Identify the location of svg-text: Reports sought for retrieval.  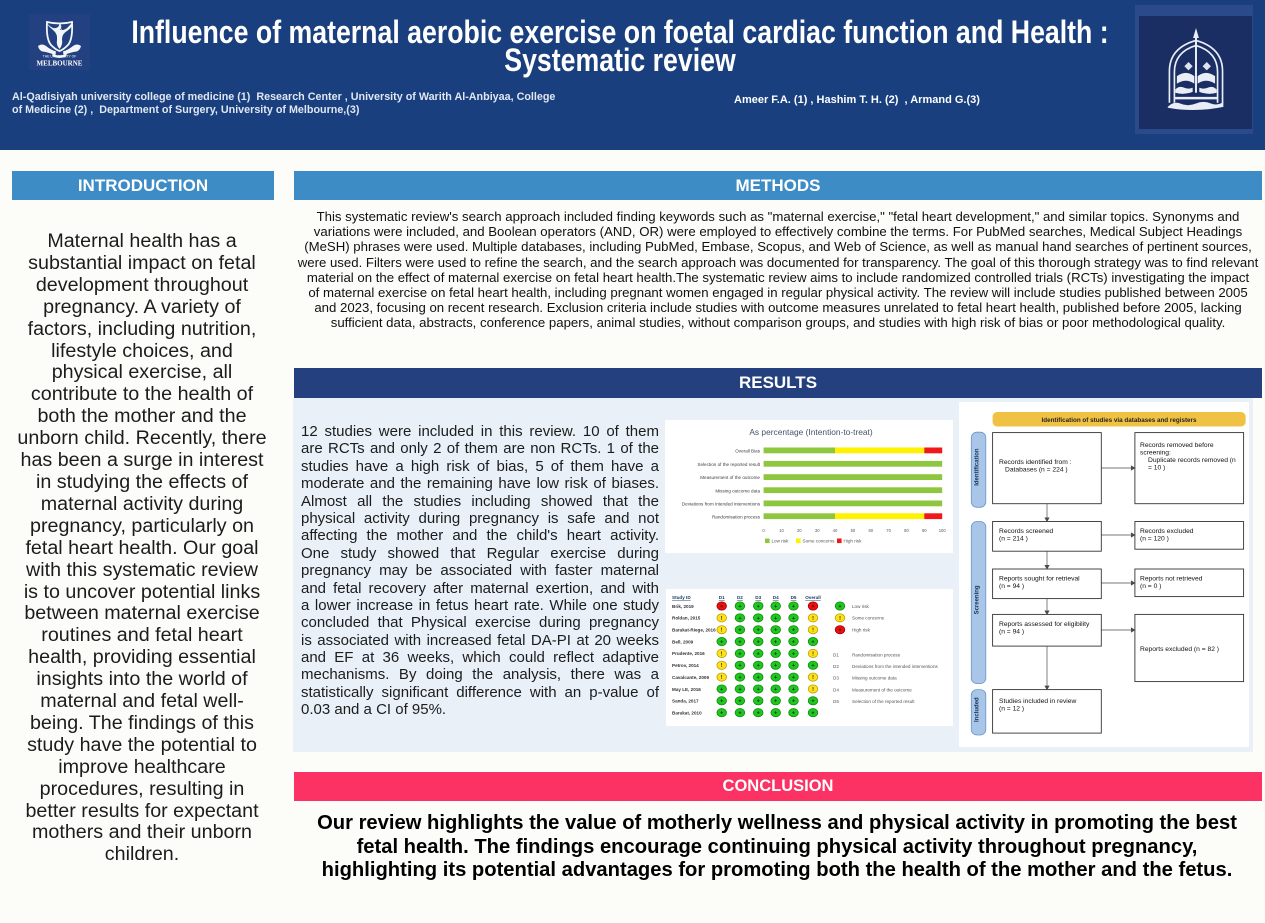
(1039, 579).